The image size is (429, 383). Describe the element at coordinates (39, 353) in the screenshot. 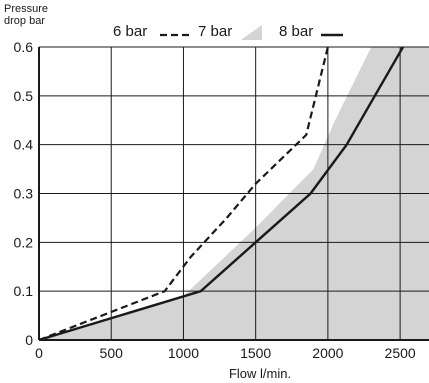

I see `x-tick-label: 0` at that location.